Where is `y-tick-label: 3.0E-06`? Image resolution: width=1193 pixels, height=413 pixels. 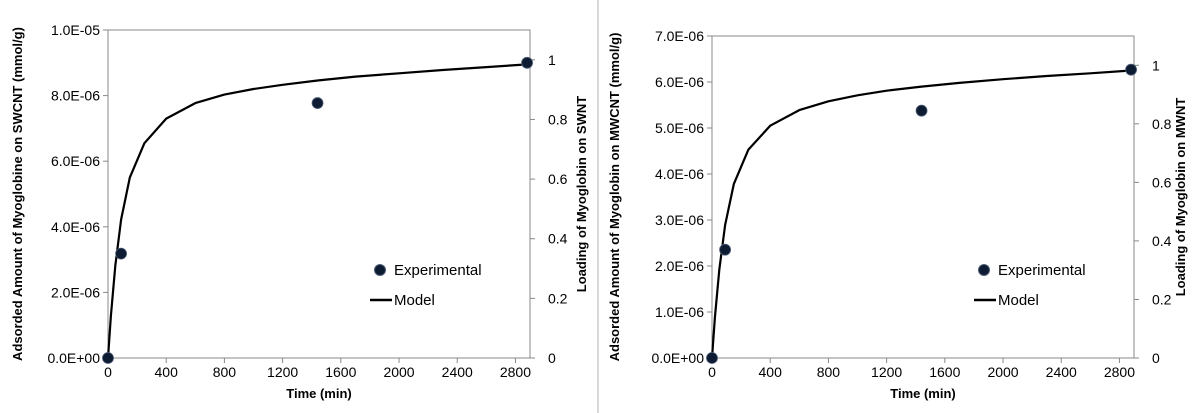
y-tick-label: 3.0E-06 is located at coordinates (679, 220).